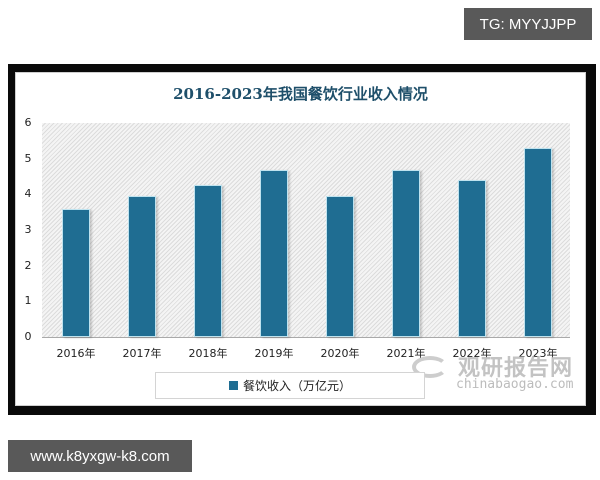 The image size is (600, 480). I want to click on url-watermark-label: www.k8yxgw-k8.com, so click(100, 456).